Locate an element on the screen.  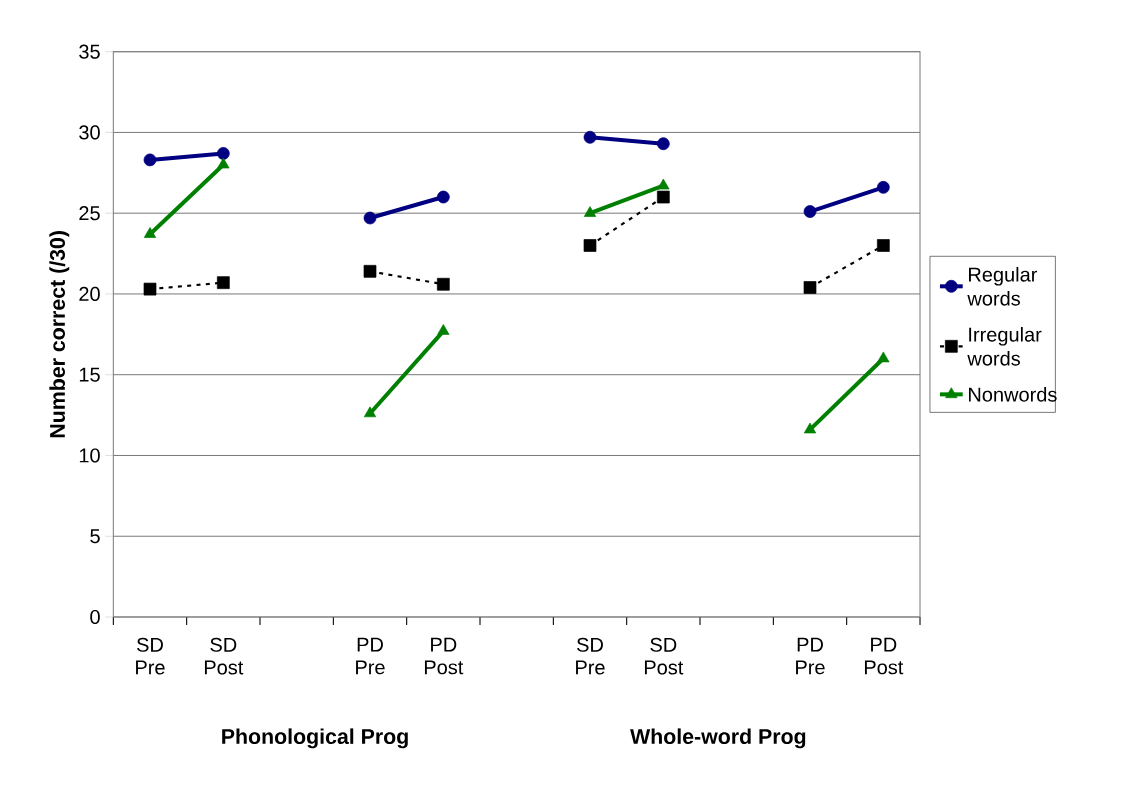
y-tick-label: 15 is located at coordinates (89, 374).